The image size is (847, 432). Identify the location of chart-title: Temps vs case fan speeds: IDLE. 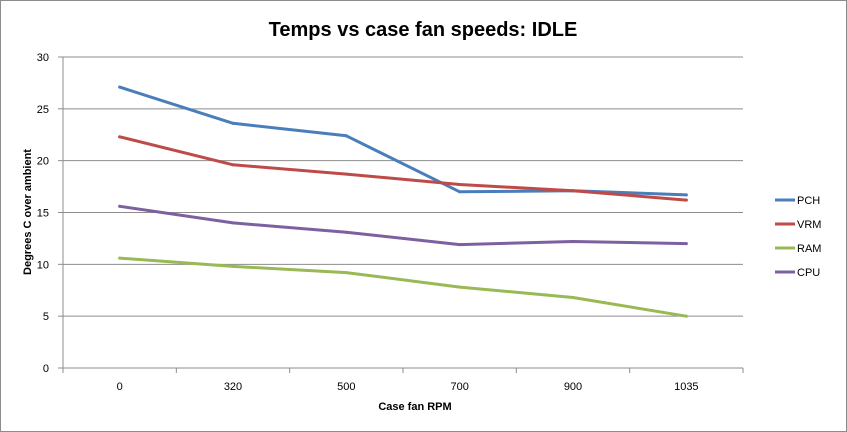
(423, 30).